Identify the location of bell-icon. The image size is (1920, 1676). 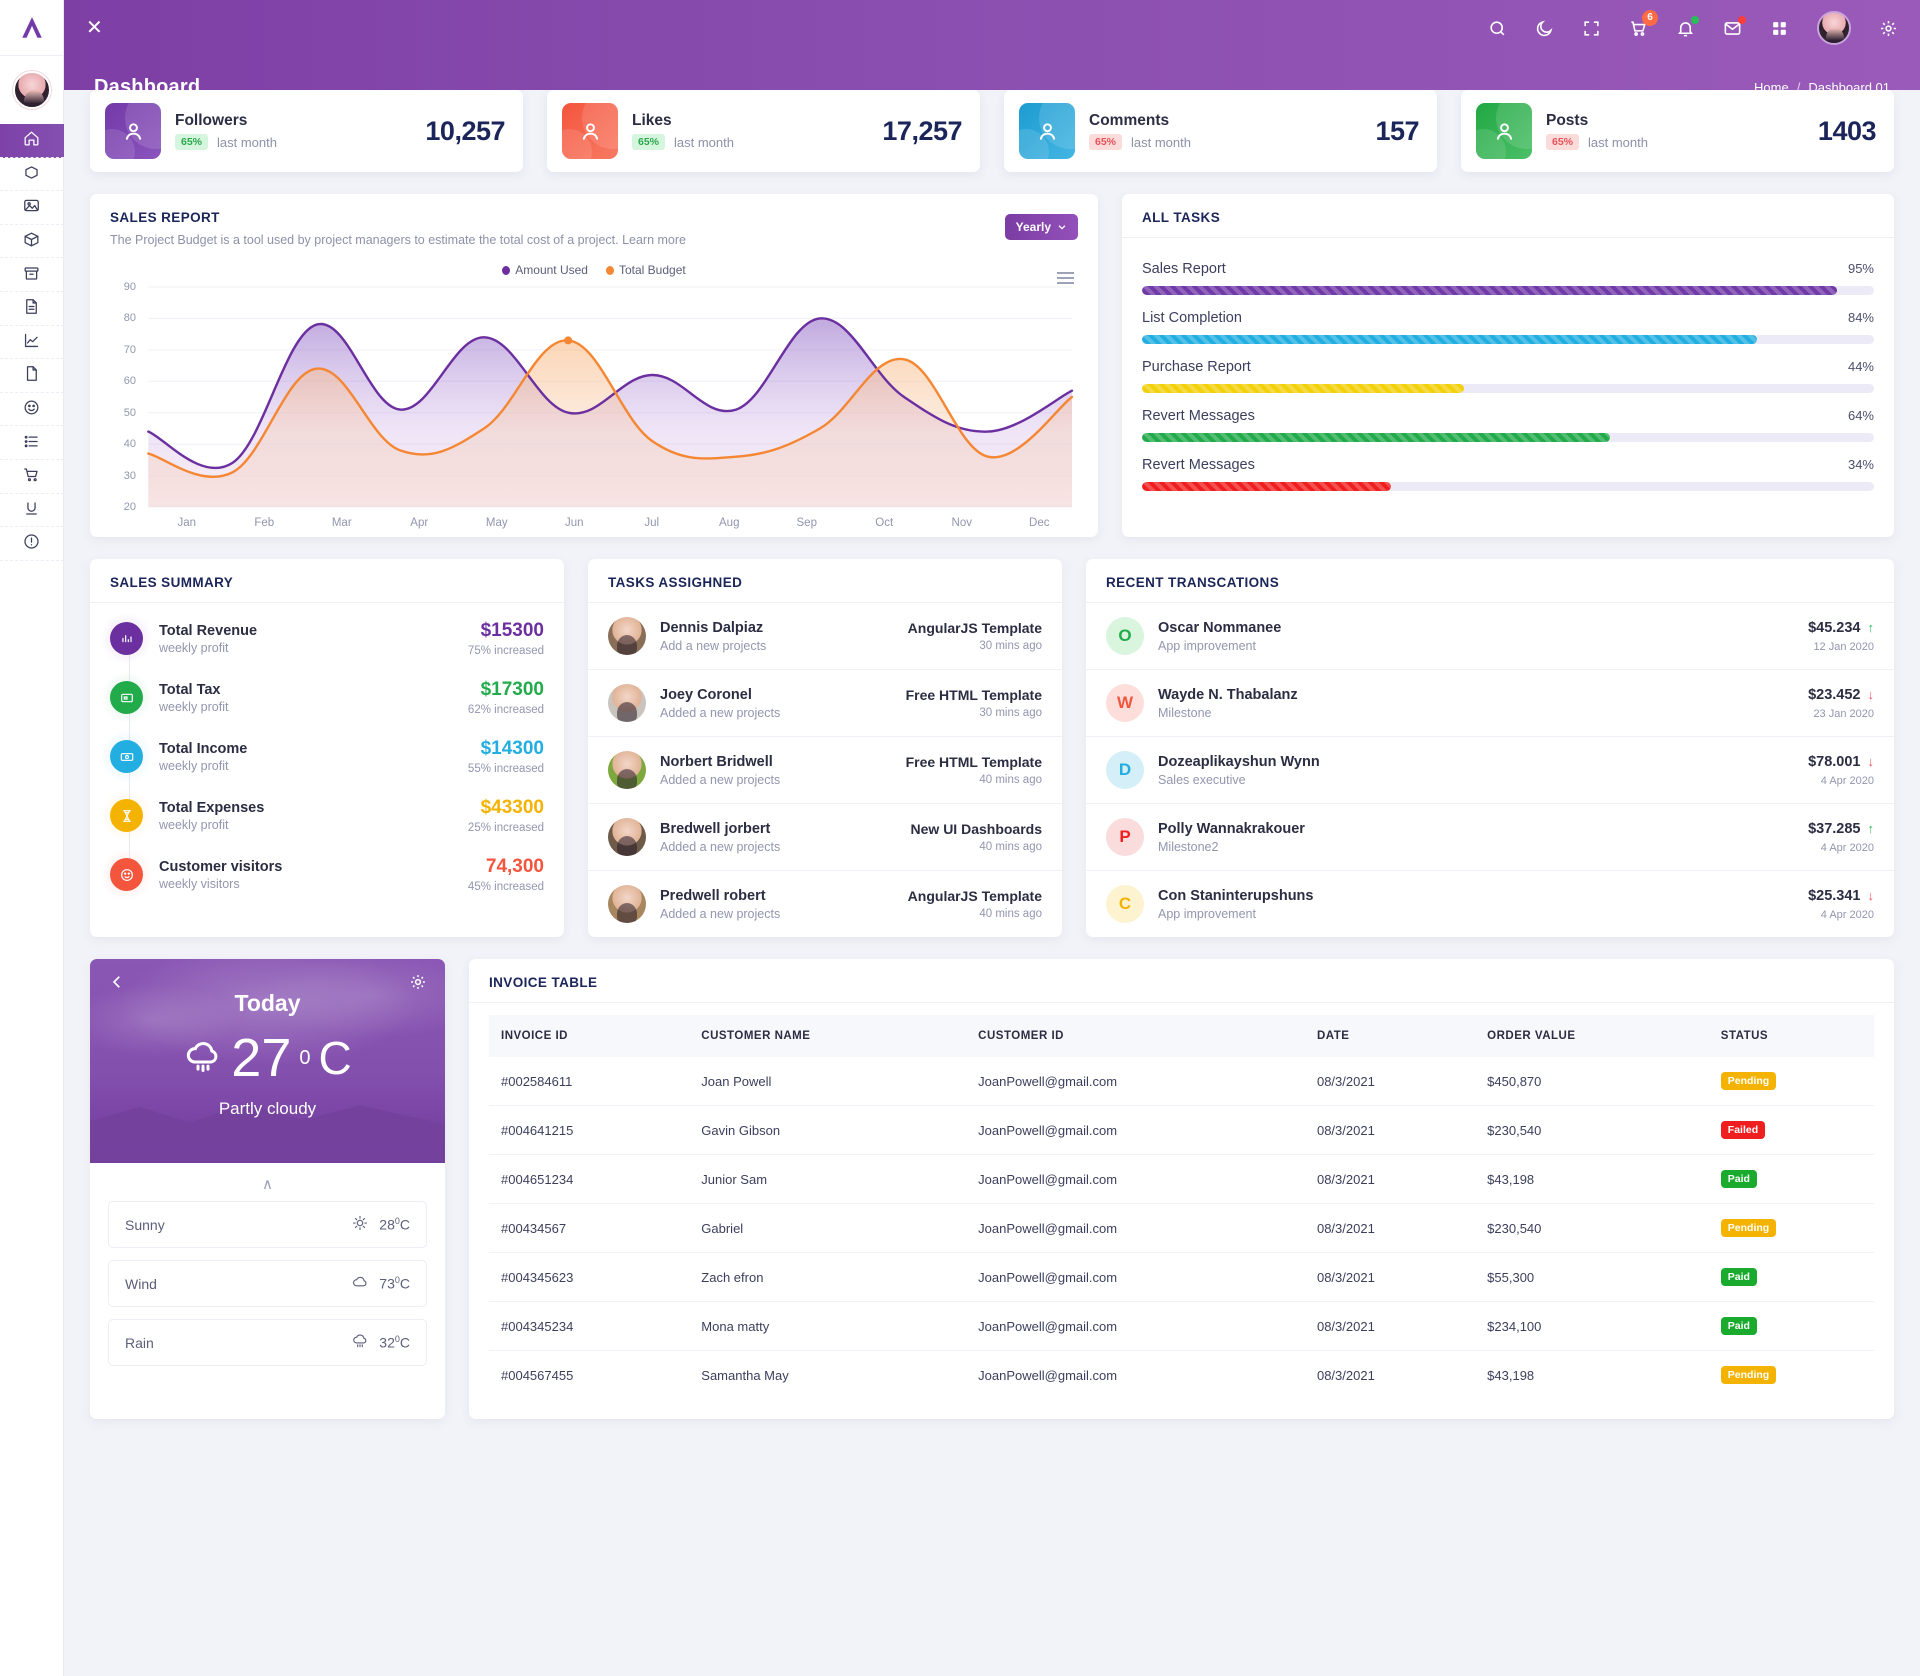
(1687, 26).